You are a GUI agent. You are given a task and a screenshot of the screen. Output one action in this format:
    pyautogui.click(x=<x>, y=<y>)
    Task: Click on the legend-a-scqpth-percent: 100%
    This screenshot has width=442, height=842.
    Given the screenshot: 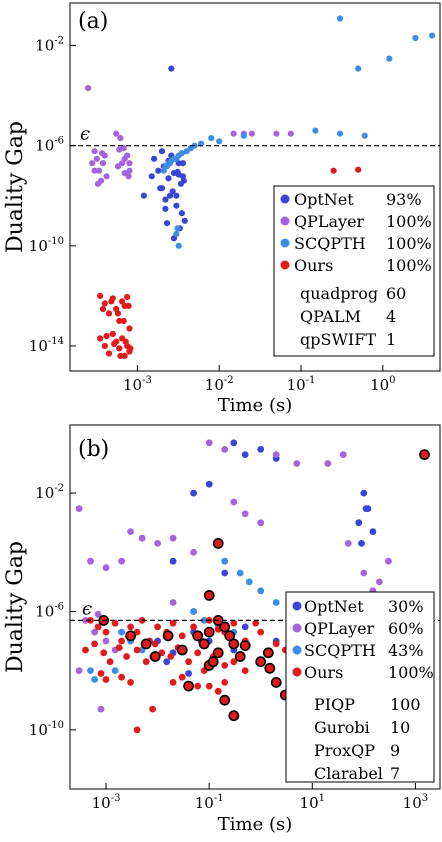 What is the action you would take?
    pyautogui.click(x=409, y=243)
    